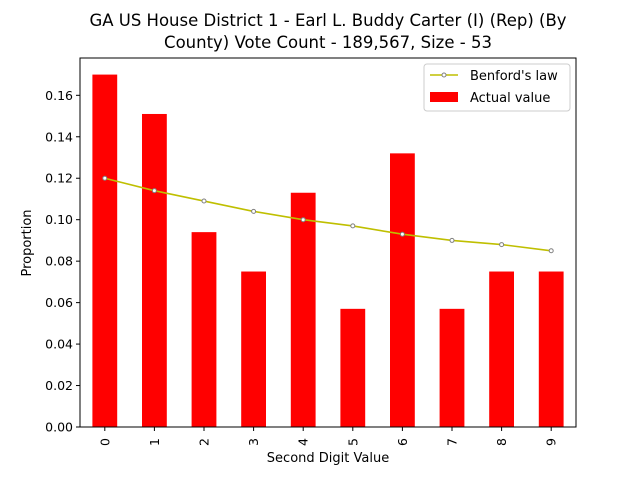 This screenshot has height=480, width=640. Describe the element at coordinates (352, 442) in the screenshot. I see `x-tick-label: 5` at that location.